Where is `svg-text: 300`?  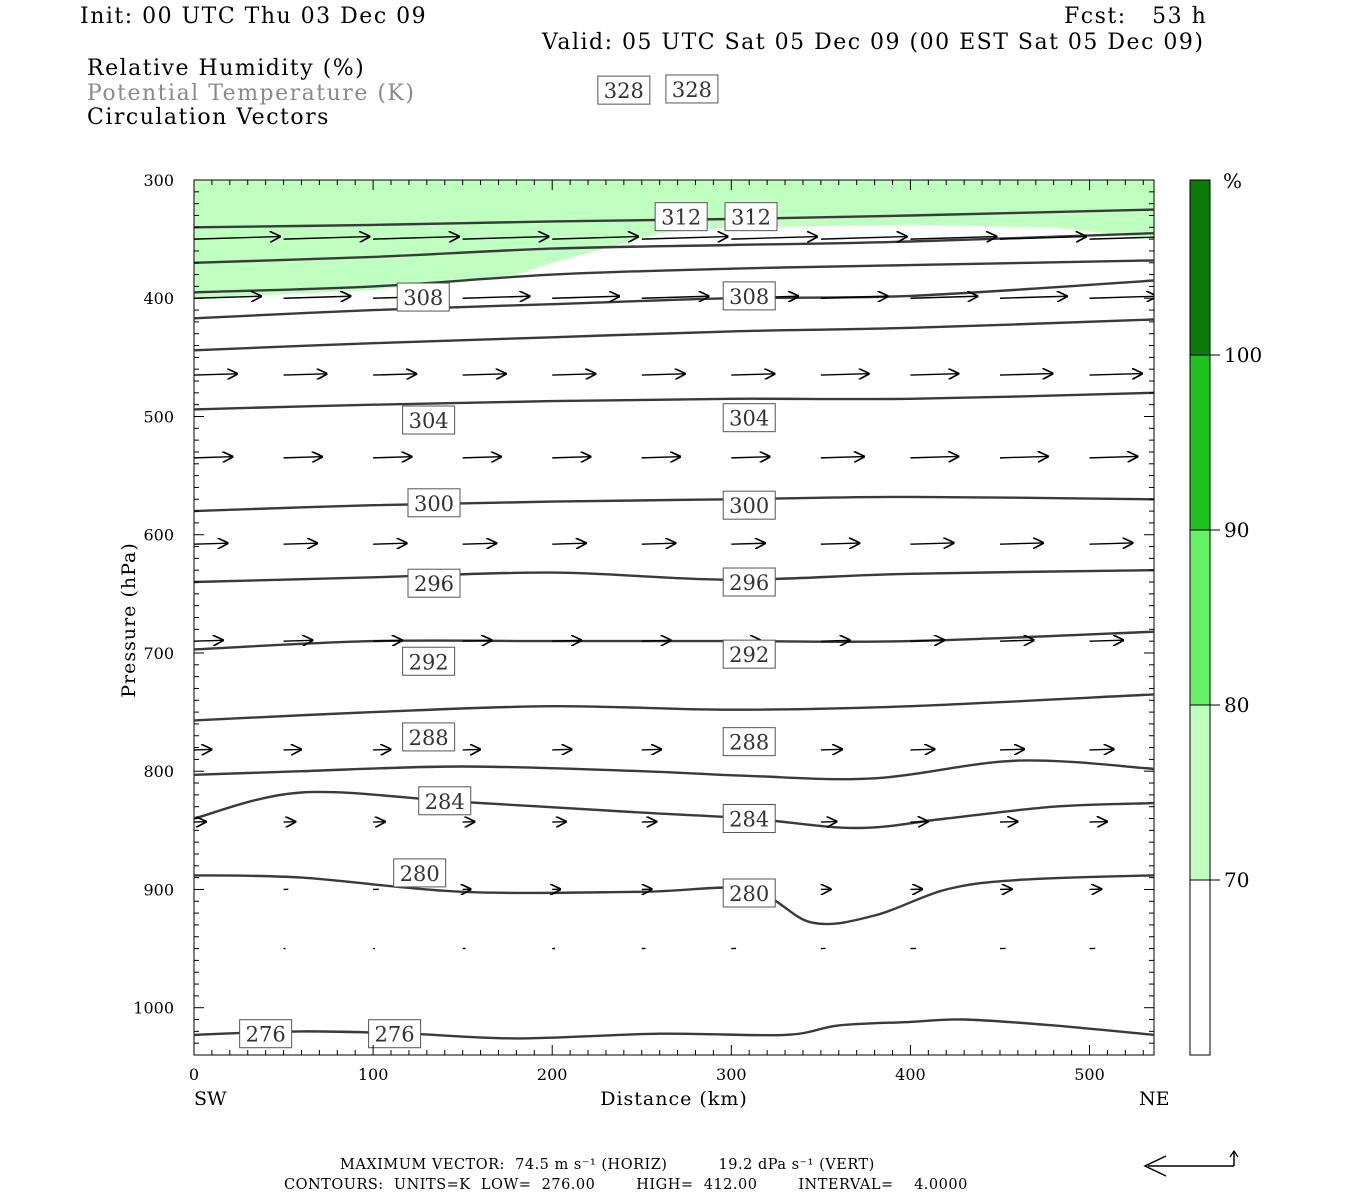 svg-text: 300 is located at coordinates (434, 504).